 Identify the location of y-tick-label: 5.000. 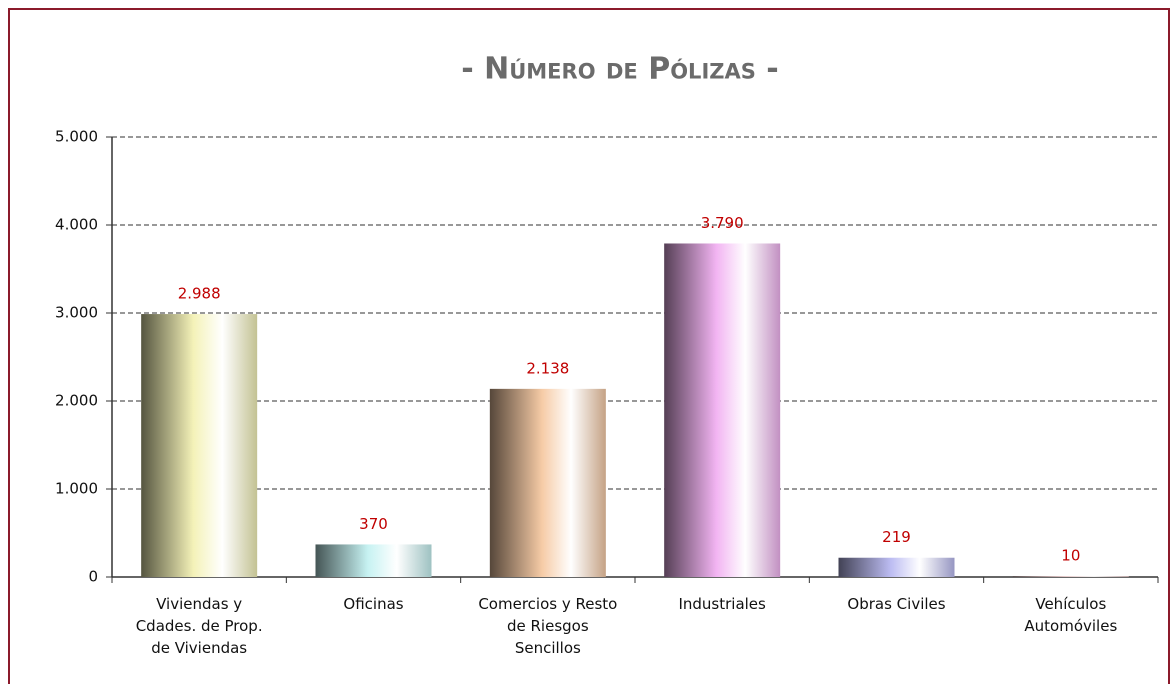
(76, 137).